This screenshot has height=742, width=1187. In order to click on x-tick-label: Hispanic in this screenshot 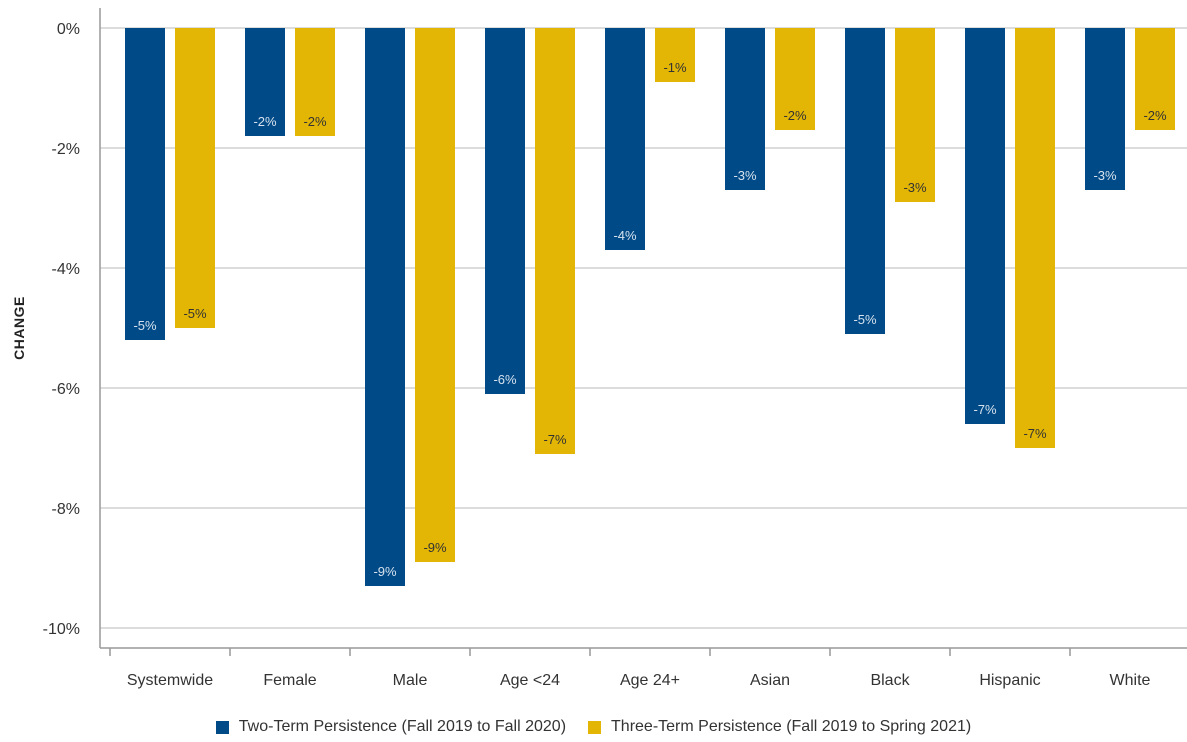, I will do `click(1009, 680)`.